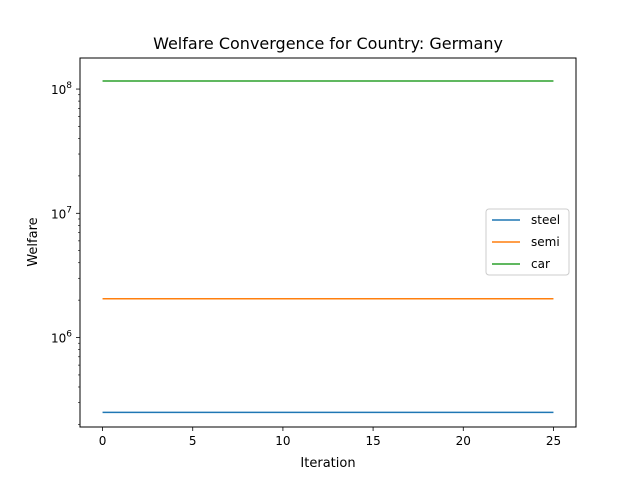 The width and height of the screenshot is (640, 484). Describe the element at coordinates (103, 441) in the screenshot. I see `x-tick-label: 0` at that location.